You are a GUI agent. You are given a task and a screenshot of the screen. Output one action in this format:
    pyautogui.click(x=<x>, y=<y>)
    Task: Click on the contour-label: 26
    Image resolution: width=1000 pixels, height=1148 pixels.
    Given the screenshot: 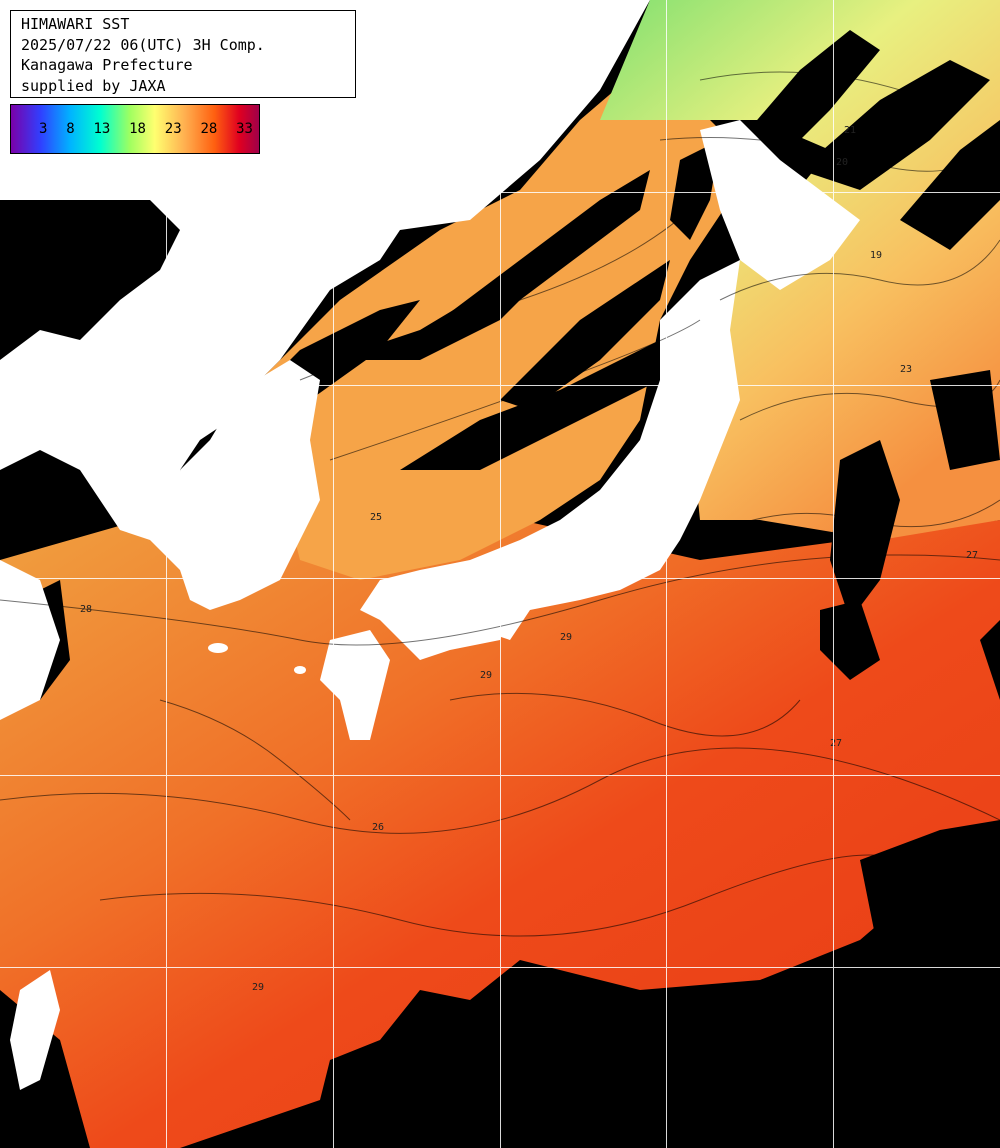 What is the action you would take?
    pyautogui.click(x=378, y=827)
    